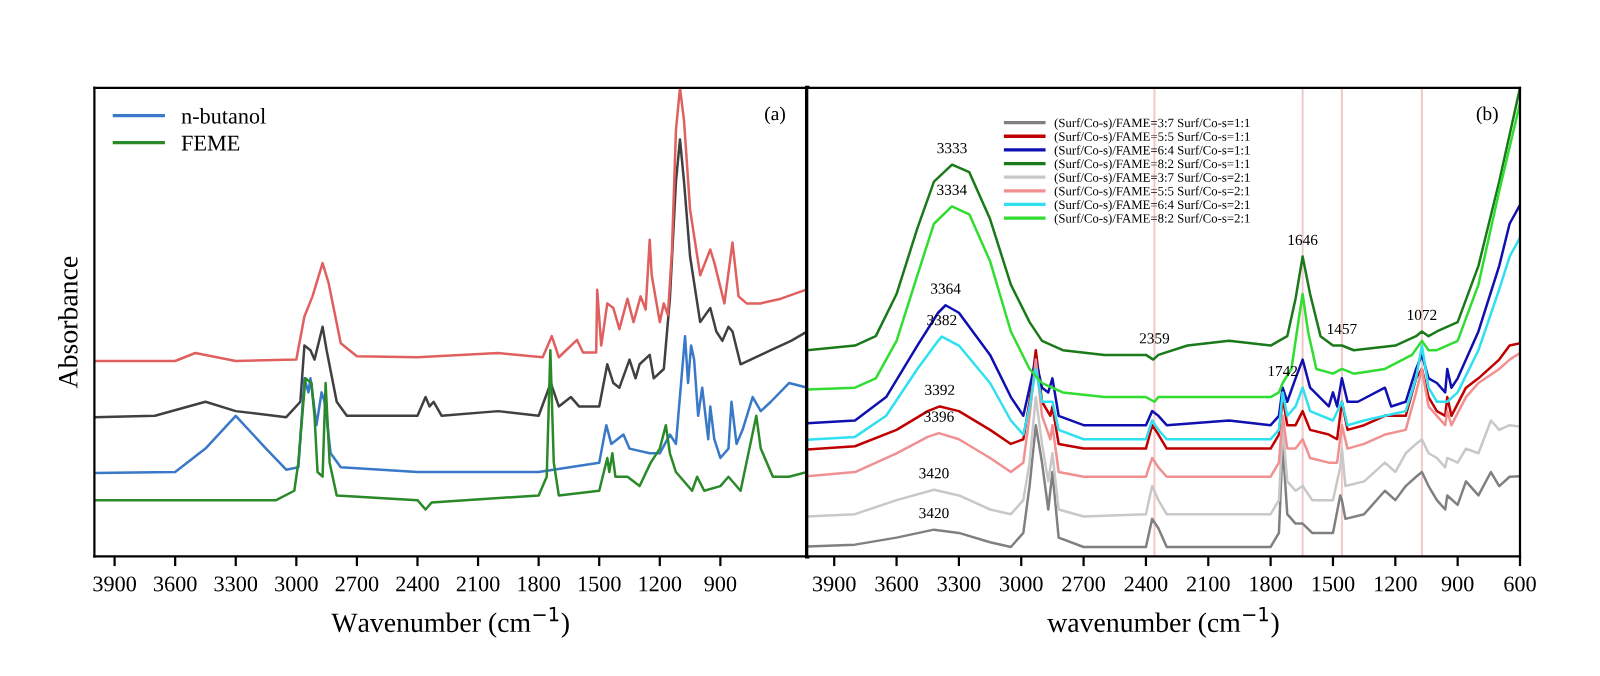  I want to click on y-axis-title: Absorbance, so click(68, 322).